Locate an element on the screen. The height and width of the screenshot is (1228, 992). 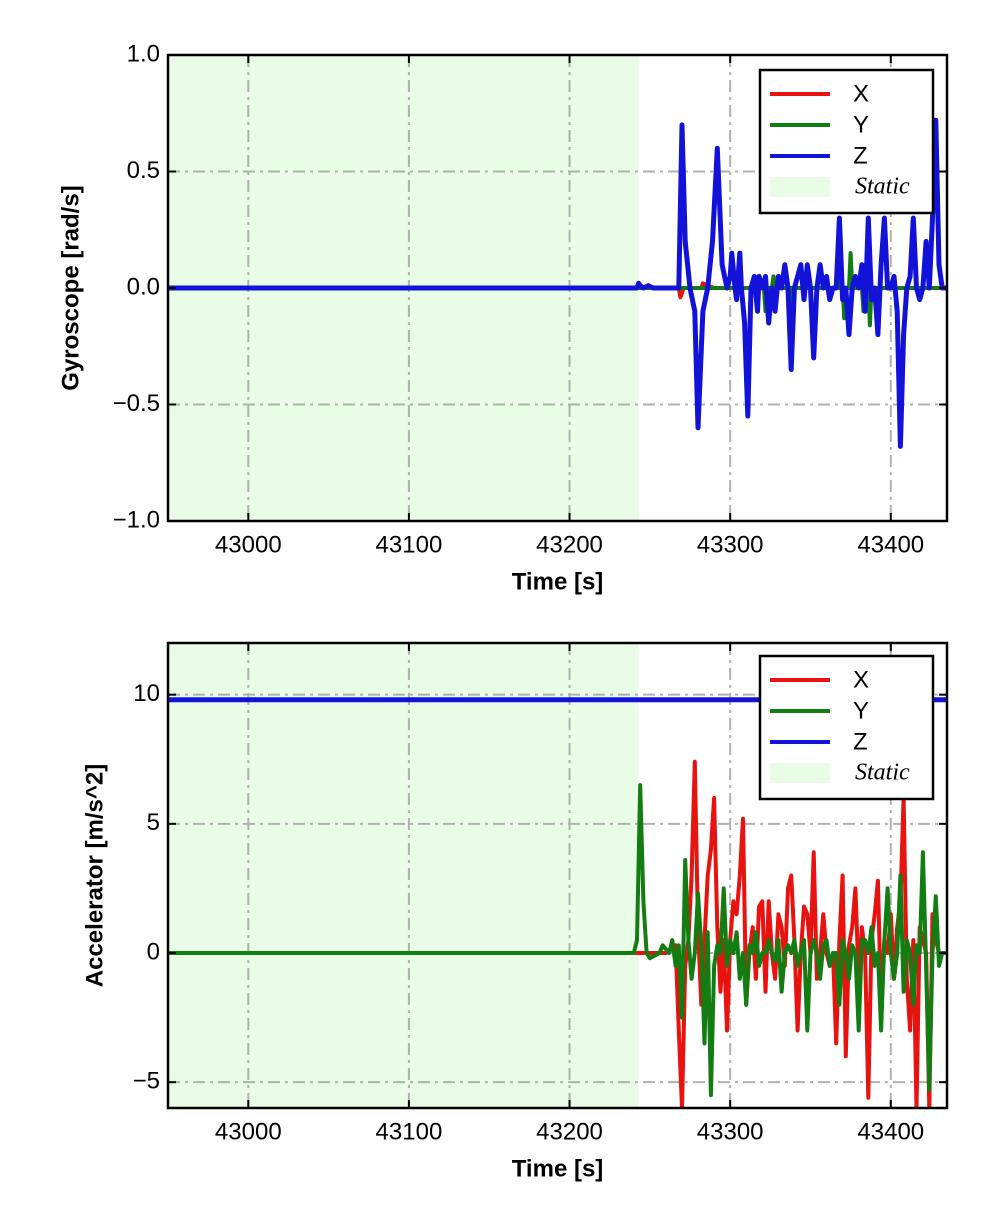
y-axis-label: Gyroscope [rad/s] is located at coordinates (70, 287).